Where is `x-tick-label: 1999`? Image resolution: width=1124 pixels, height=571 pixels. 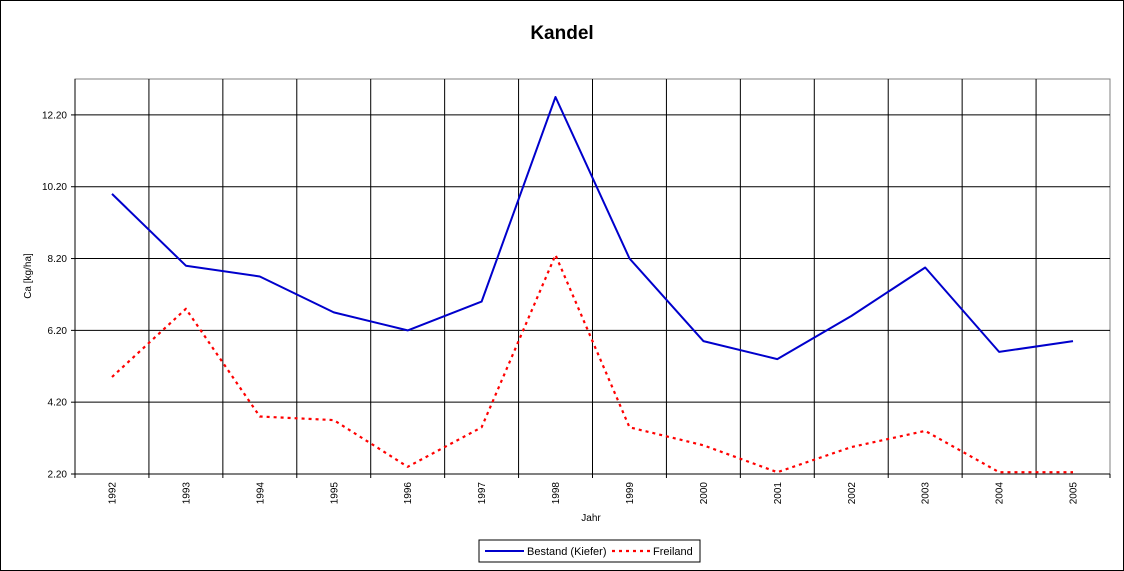
x-tick-label: 1999 is located at coordinates (630, 493).